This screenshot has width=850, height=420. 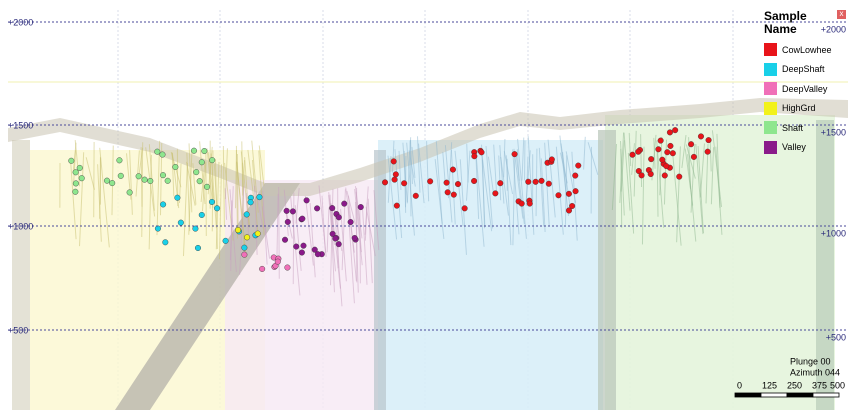 What do you see at coordinates (806, 89) in the screenshot?
I see `legend-item: DeepValley` at bounding box center [806, 89].